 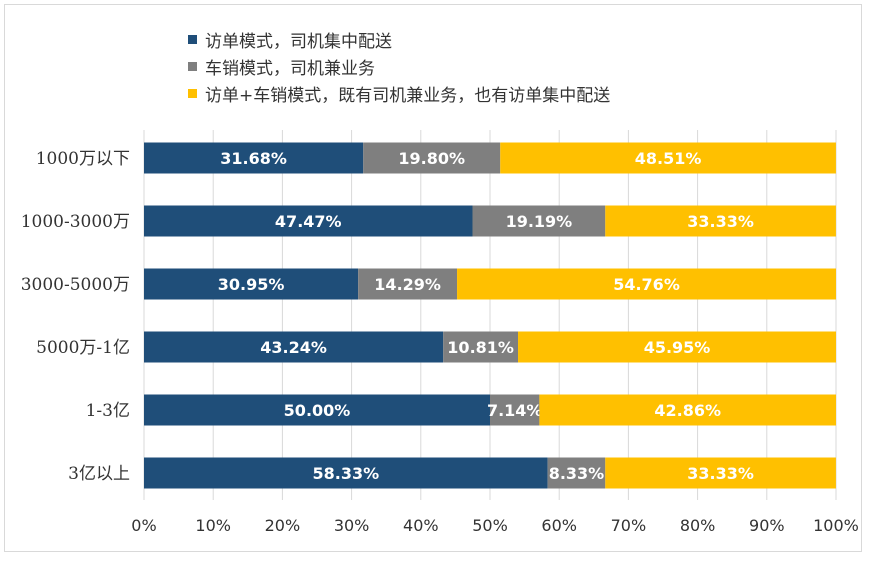 I want to click on data-label: 19.19%, so click(x=539, y=221).